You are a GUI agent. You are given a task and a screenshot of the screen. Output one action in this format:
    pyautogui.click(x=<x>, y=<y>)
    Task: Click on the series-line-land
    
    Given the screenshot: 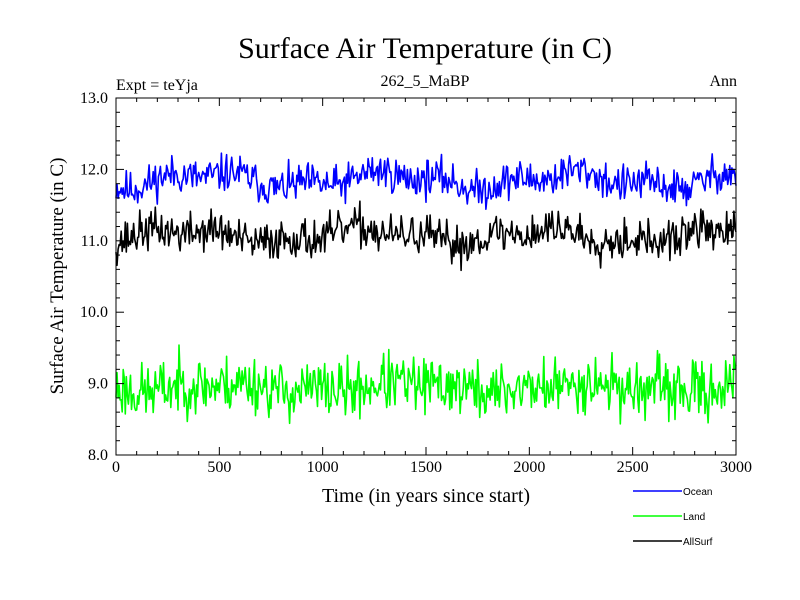 What is the action you would take?
    pyautogui.click(x=426, y=384)
    